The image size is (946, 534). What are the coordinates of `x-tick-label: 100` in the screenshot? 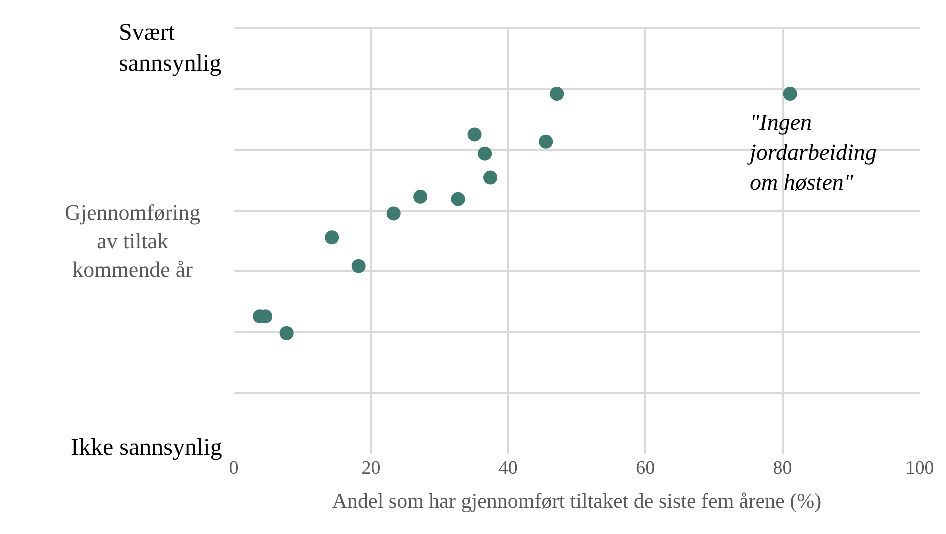 It's located at (920, 468).